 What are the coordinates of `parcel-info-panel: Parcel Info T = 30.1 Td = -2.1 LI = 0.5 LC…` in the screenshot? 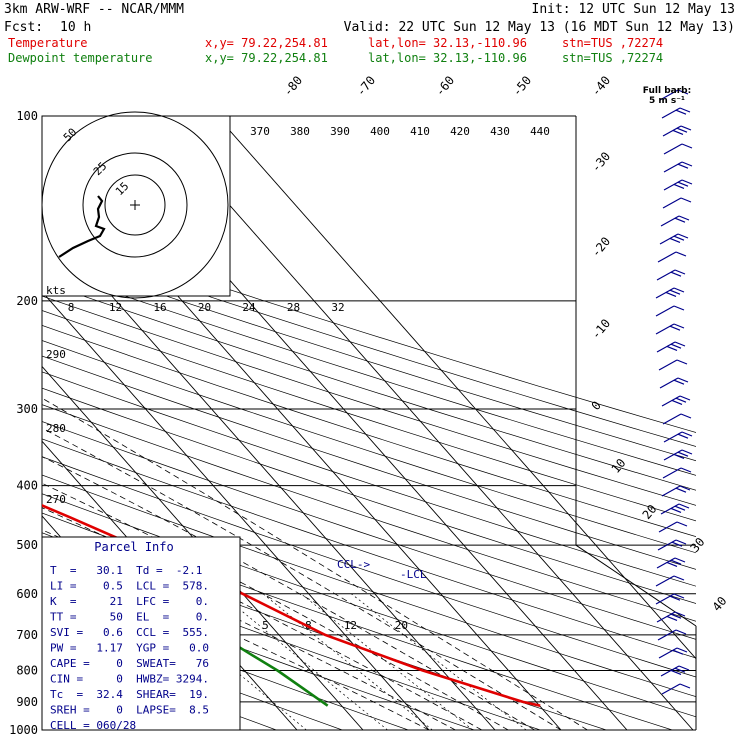 It's located at (141, 634).